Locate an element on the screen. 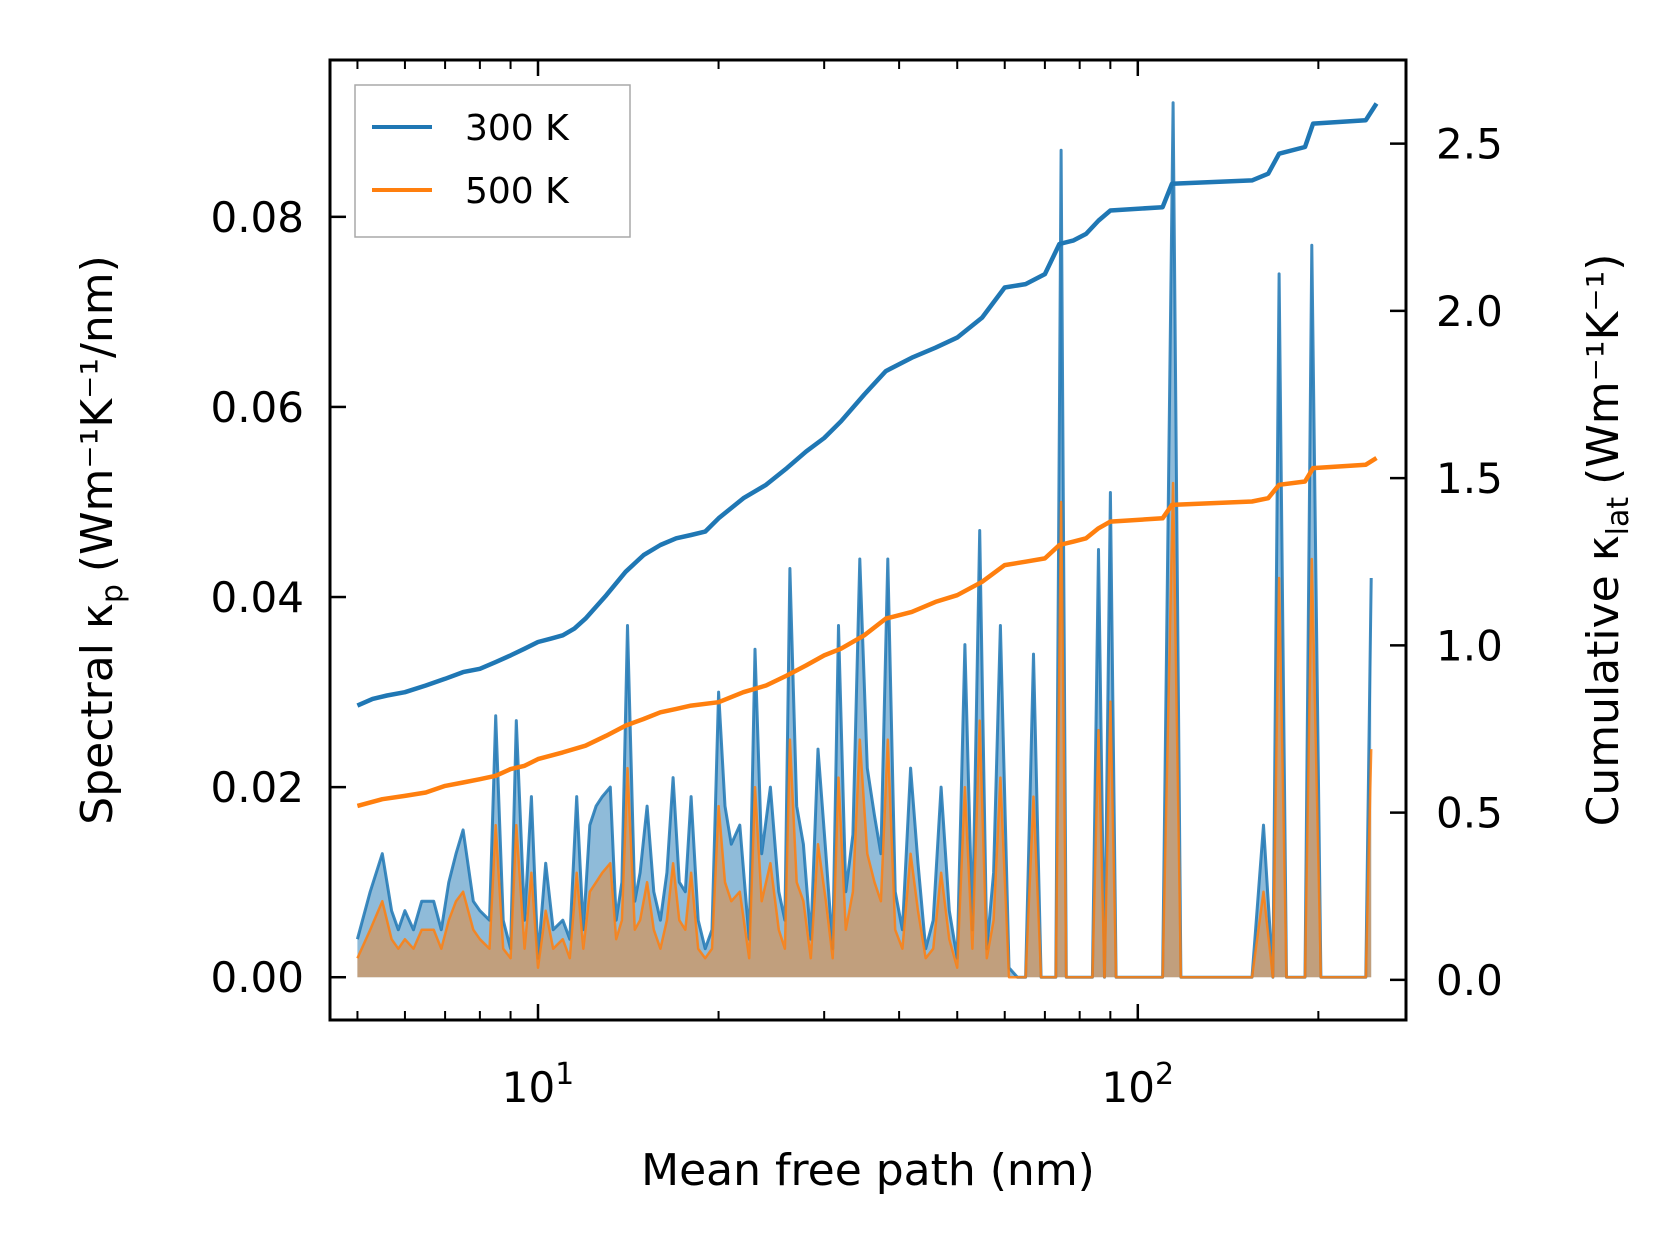 The height and width of the screenshot is (1254, 1679). left-y-tick-label: 0.08 is located at coordinates (257, 217).